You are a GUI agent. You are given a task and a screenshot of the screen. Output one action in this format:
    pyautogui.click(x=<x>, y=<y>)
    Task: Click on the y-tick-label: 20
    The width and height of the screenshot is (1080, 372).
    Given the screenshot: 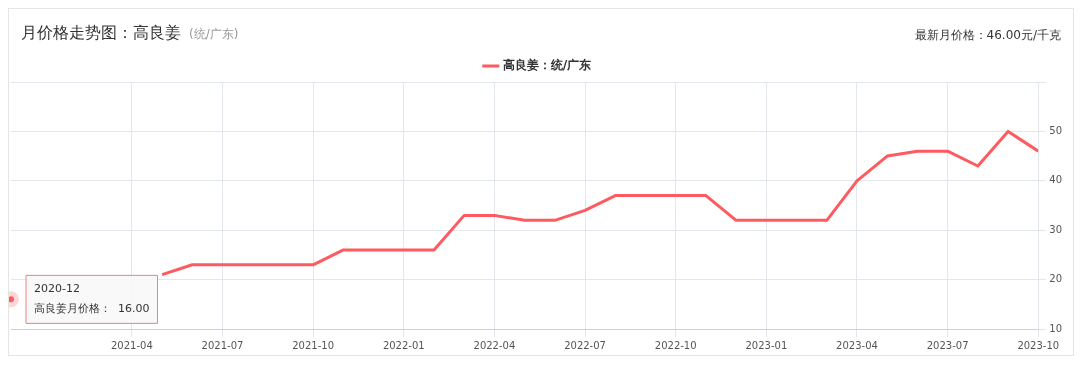 What is the action you would take?
    pyautogui.click(x=1056, y=279)
    